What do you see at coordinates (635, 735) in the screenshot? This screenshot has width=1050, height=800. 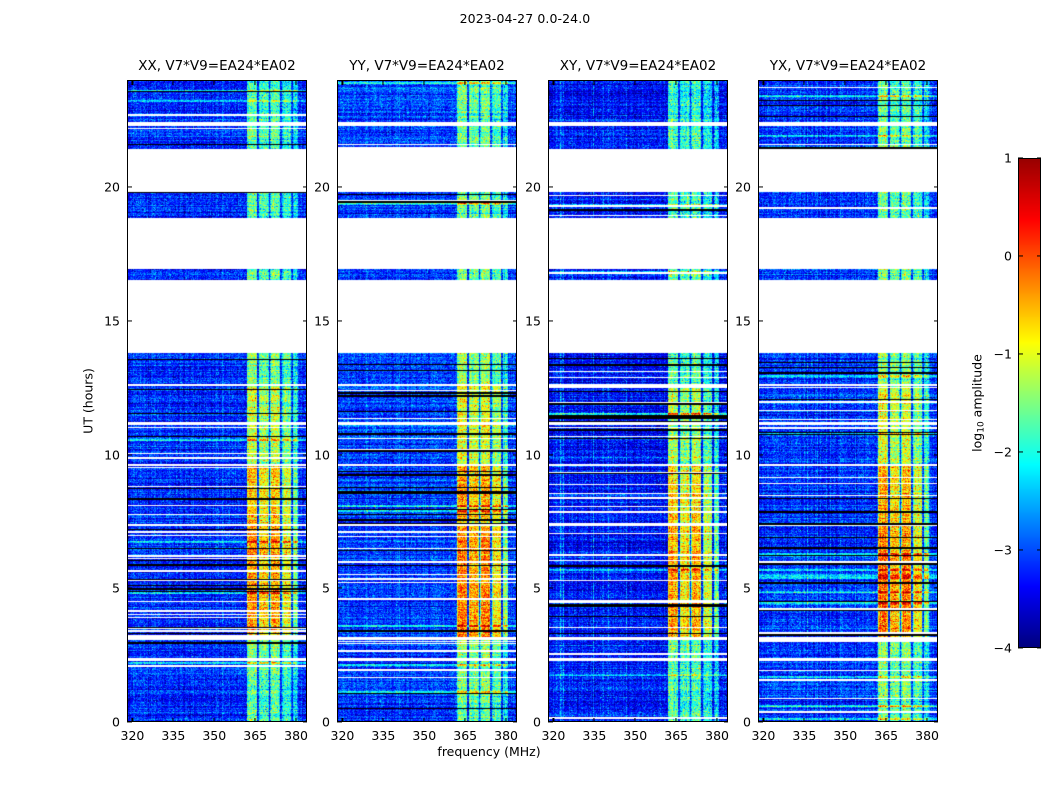 I see `x-tick-label-xy-2: 350` at bounding box center [635, 735].